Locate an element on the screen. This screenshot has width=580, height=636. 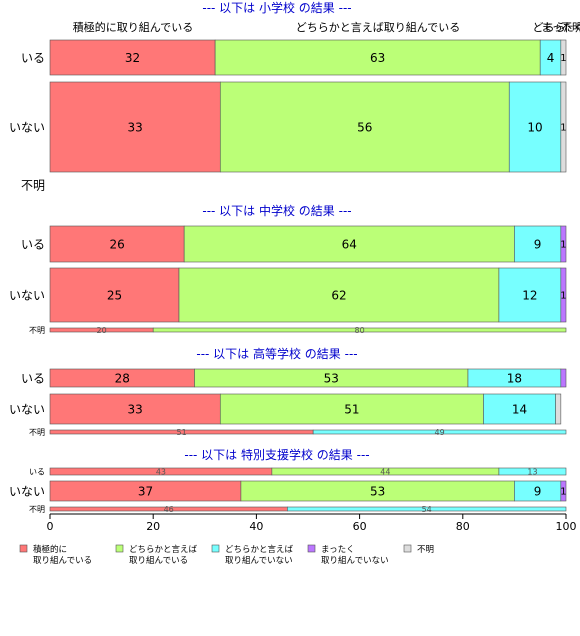
bar-value-label: 64 is located at coordinates (349, 244).